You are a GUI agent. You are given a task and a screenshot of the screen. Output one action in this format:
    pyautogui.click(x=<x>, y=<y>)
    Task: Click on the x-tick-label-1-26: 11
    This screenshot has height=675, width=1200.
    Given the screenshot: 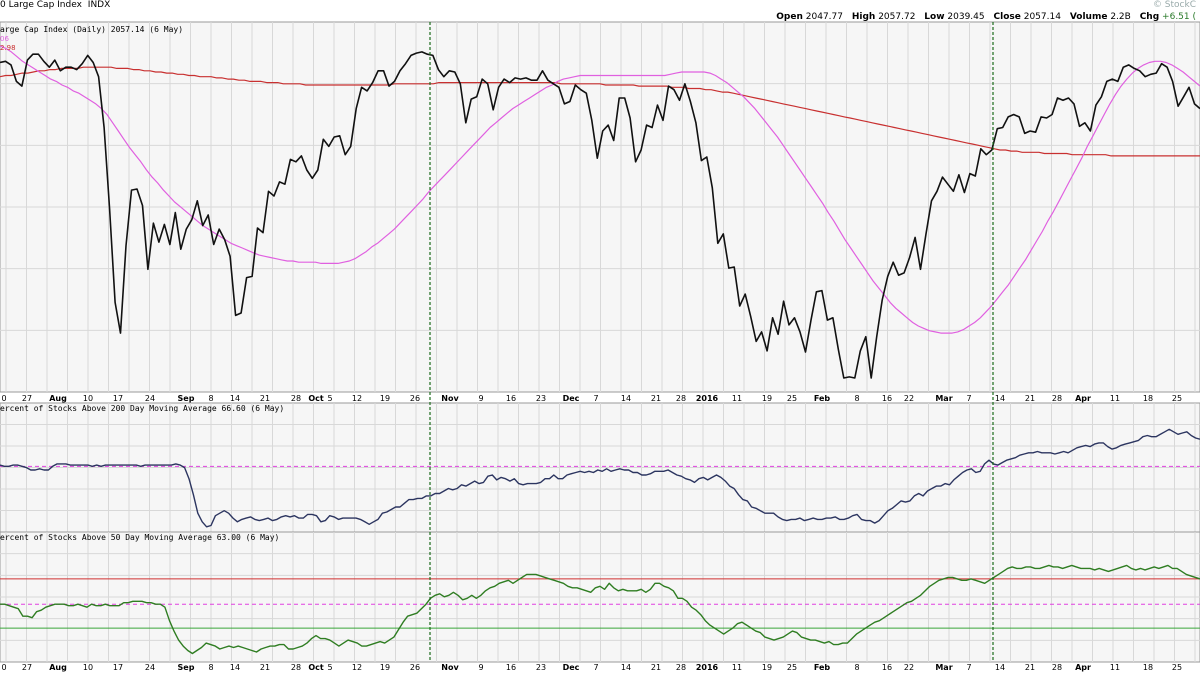 What is the action you would take?
    pyautogui.click(x=737, y=667)
    